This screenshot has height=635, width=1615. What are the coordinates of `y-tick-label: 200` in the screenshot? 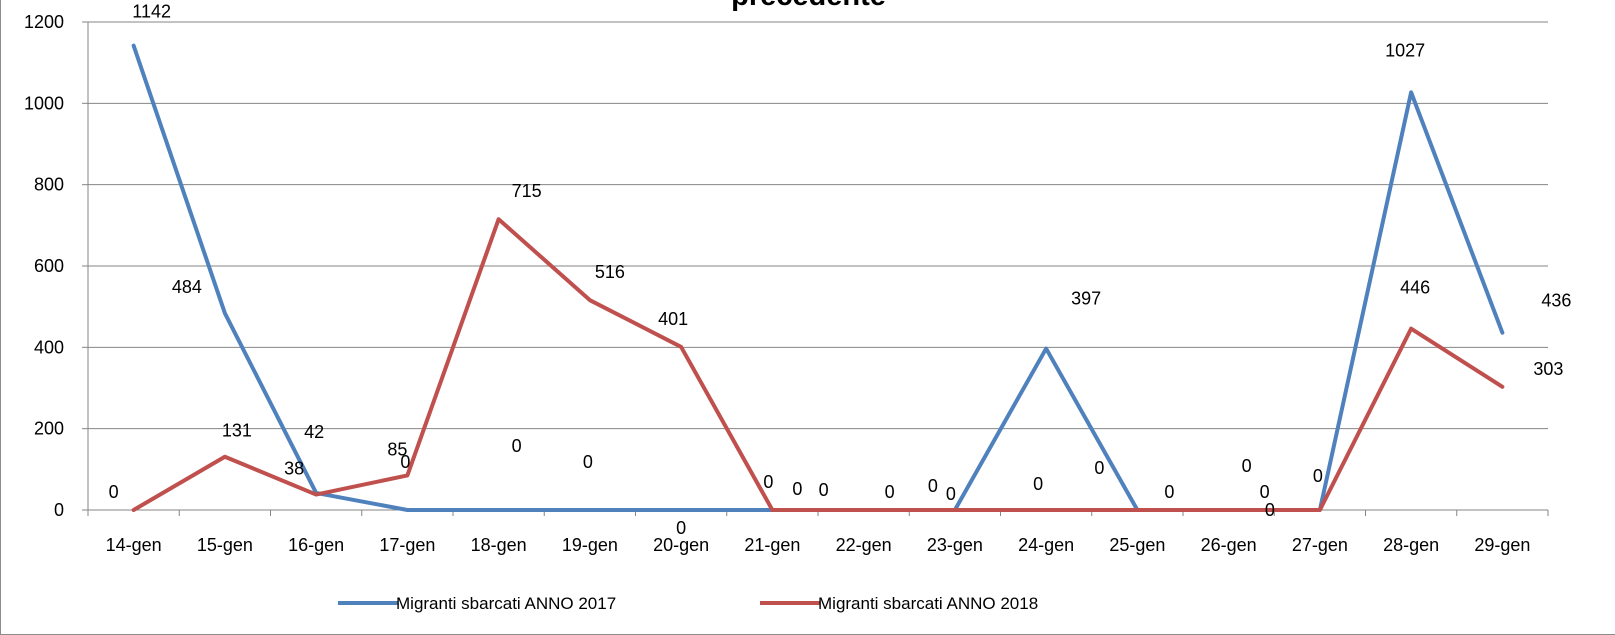 It's located at (49, 429).